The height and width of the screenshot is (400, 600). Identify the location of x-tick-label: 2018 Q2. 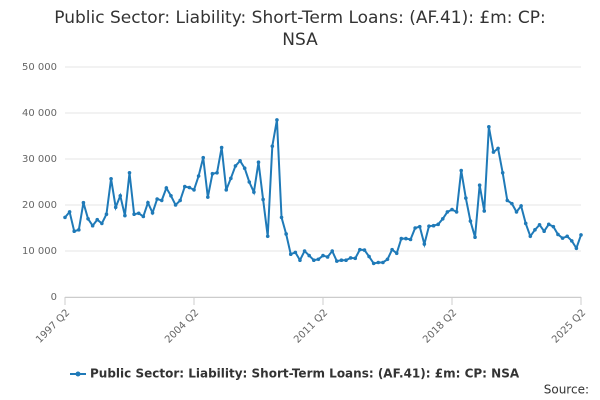
(440, 326).